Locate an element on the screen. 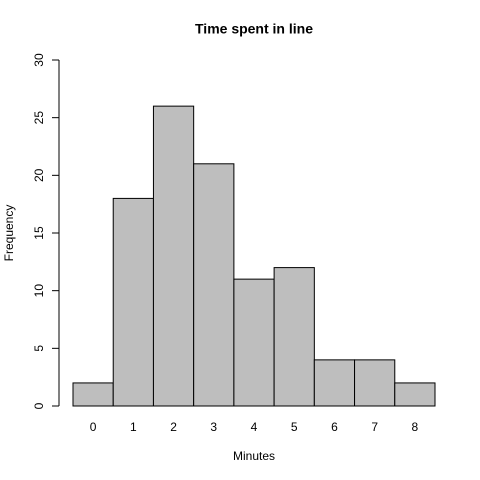 The width and height of the screenshot is (480, 480). chart-title: Time spent in line is located at coordinates (254, 29).